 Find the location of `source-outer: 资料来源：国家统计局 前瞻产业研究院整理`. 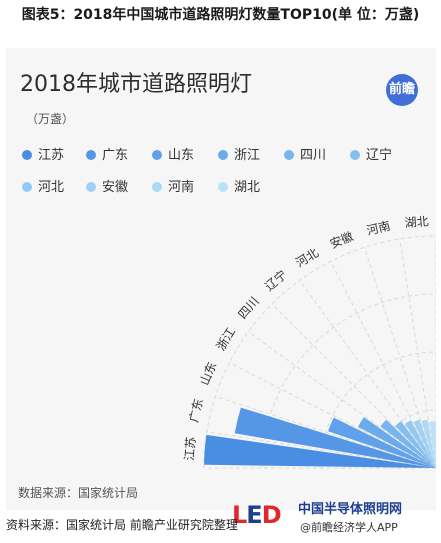

source-outer: 资料来源：国家统计局 前瞻产业研究院整理 is located at coordinates (122, 525).